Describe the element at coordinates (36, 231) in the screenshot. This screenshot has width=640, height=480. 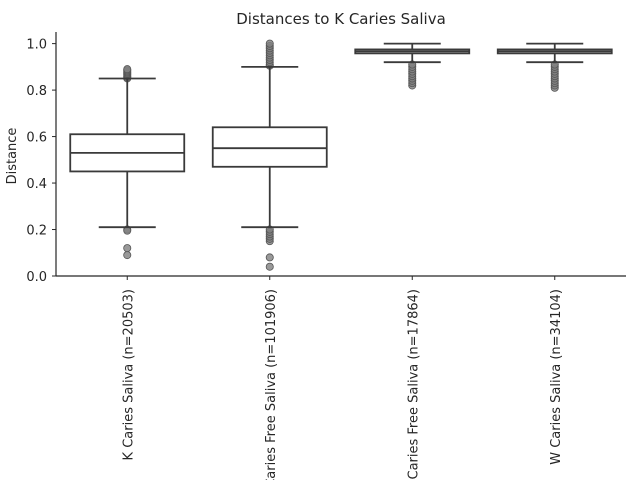
I see `y-tick-label: 0.2` at that location.